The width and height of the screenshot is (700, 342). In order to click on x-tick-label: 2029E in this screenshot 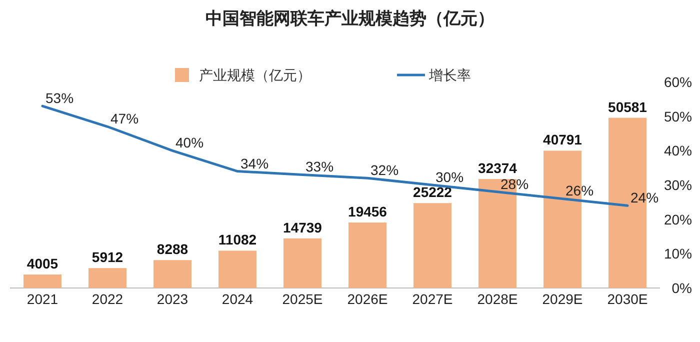, I will do `click(562, 299)`.